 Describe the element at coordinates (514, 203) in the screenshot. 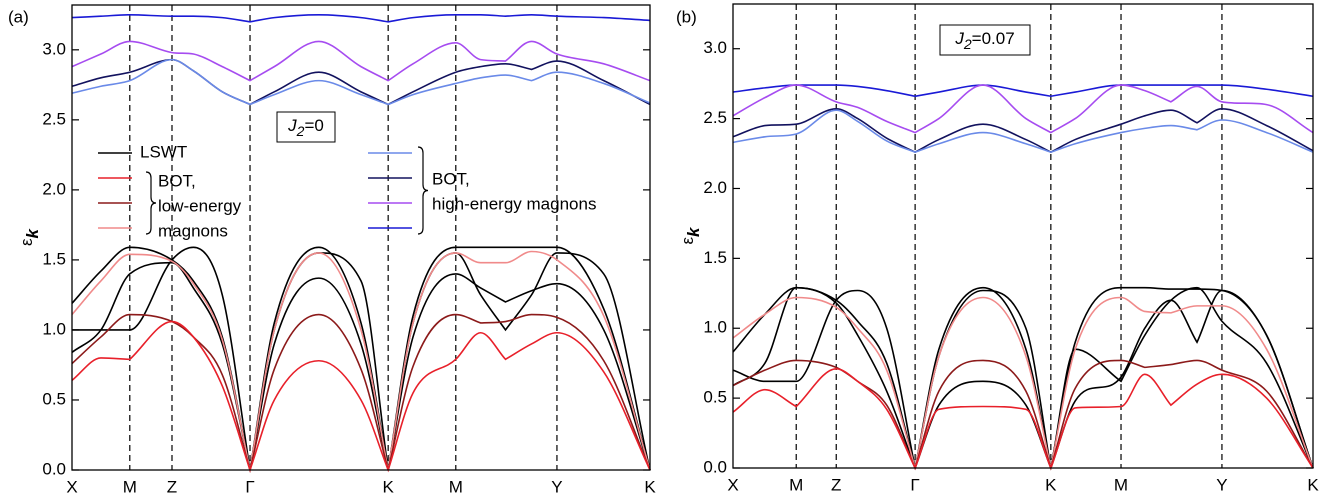

I see `legend-label: high-energy magnons` at that location.